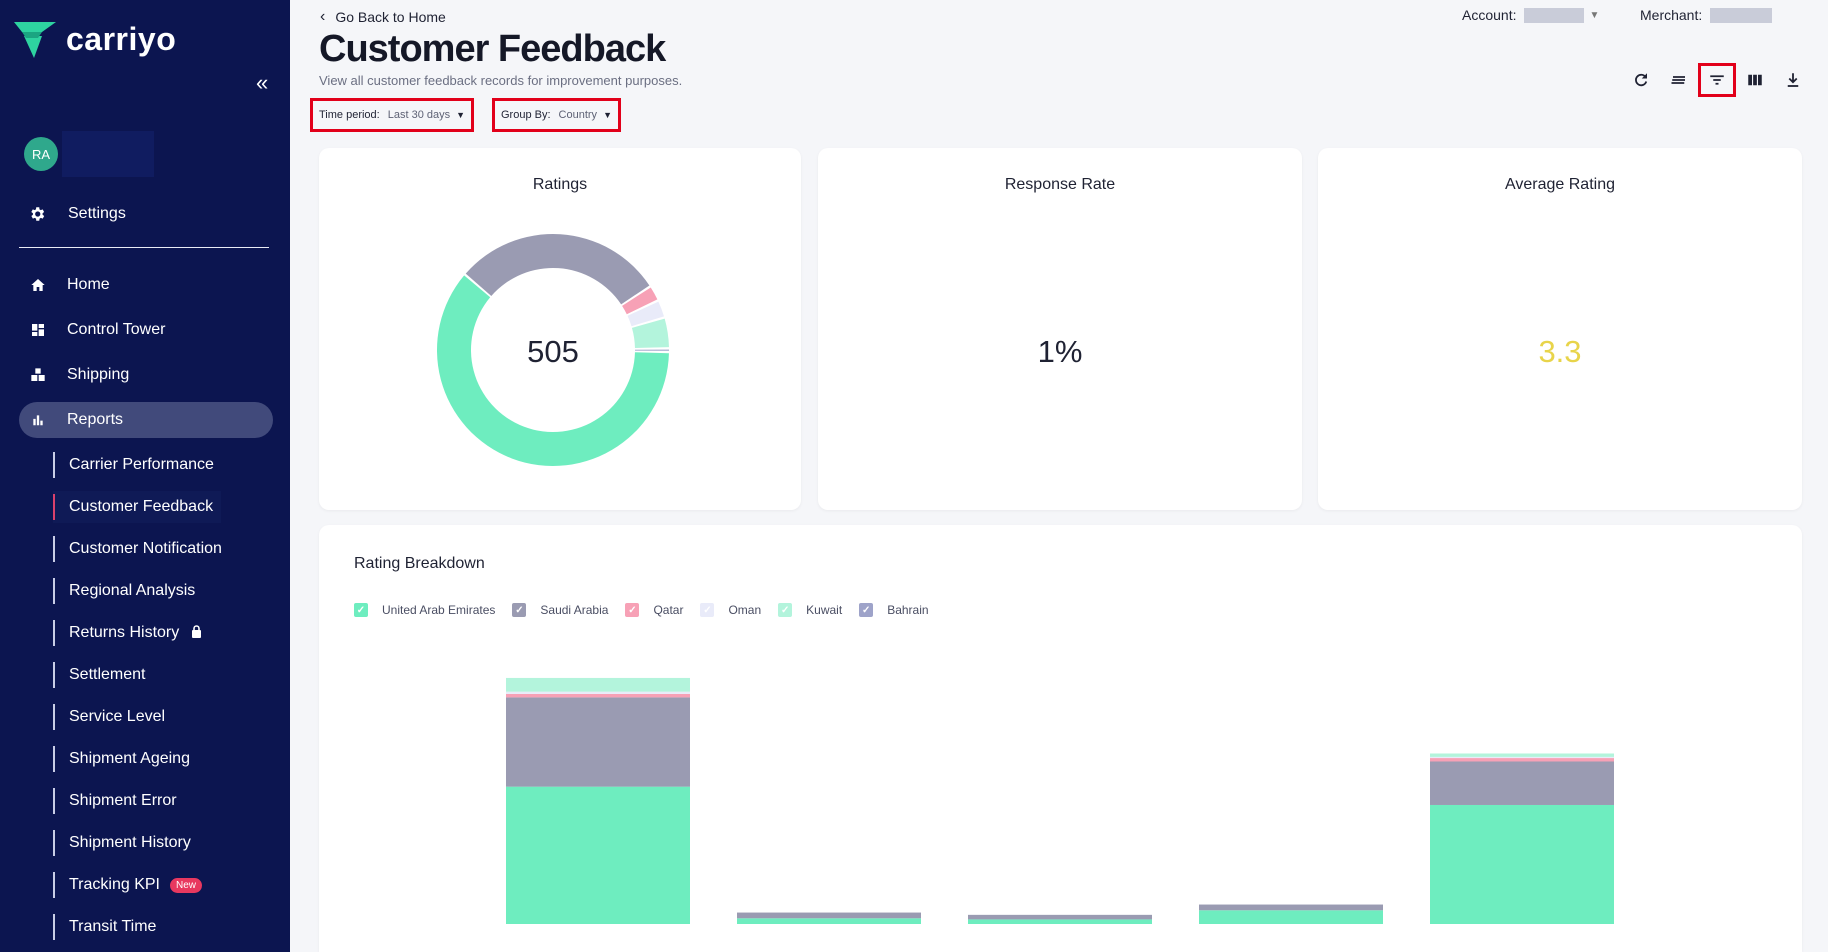  I want to click on average-rating-card: Average Rating 3.3, so click(1560, 329).